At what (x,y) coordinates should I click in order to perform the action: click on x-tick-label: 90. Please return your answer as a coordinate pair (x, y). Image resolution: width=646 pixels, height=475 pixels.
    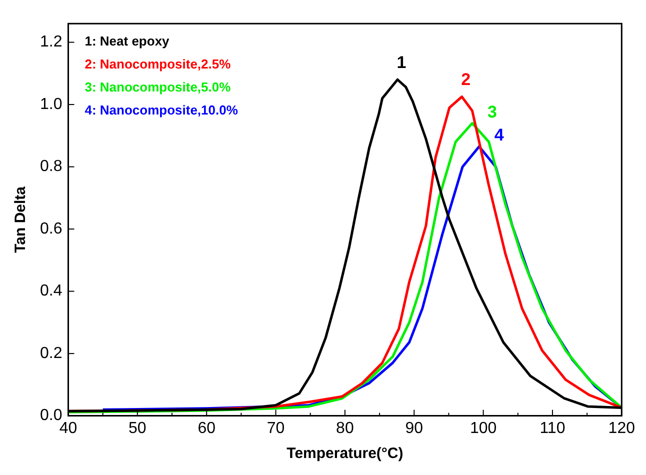
    Looking at the image, I should click on (414, 428).